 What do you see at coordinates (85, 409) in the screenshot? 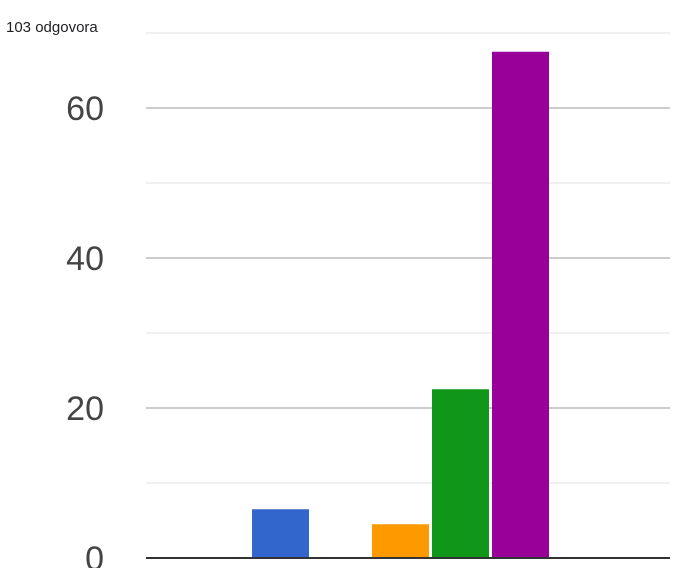
I see `y-tick-label: 20` at bounding box center [85, 409].